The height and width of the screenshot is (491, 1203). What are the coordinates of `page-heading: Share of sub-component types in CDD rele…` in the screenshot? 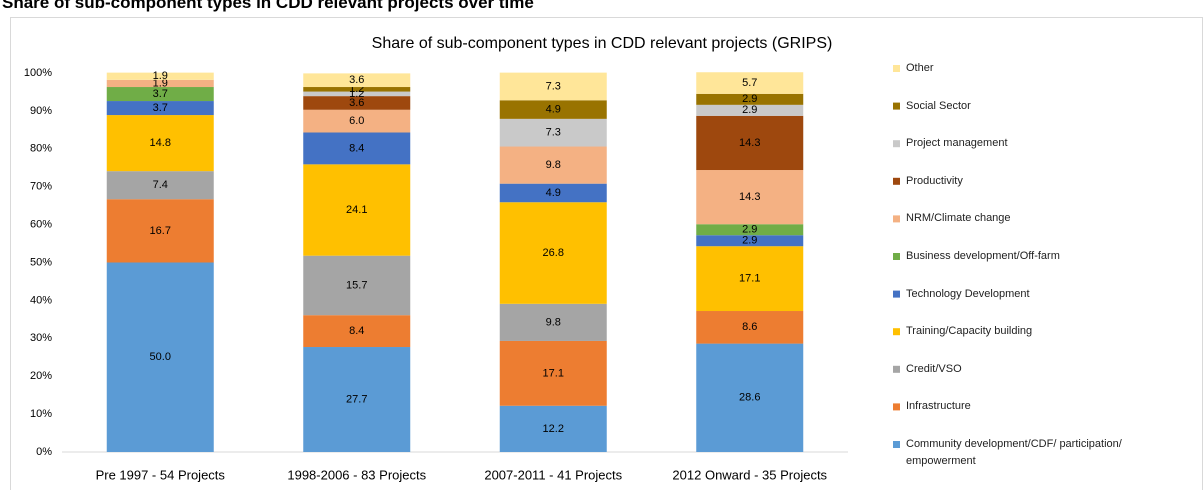 It's located at (268, 6).